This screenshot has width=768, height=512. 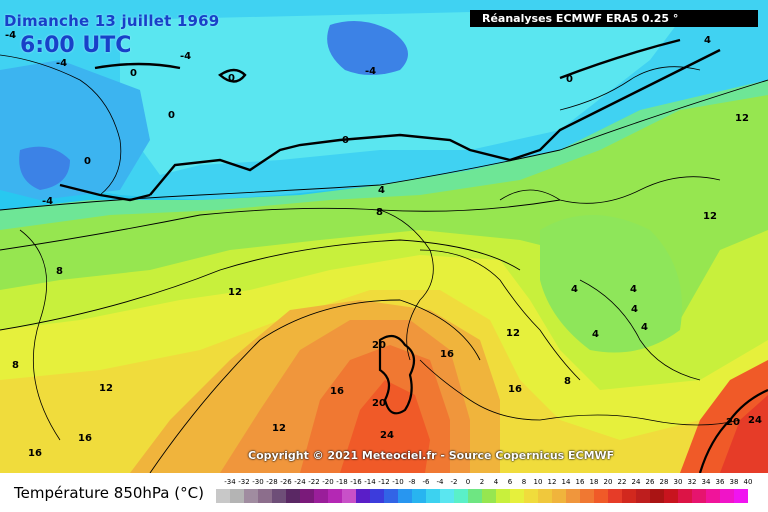 What do you see at coordinates (370, 482) in the screenshot?
I see `color-scale-tick: -14` at bounding box center [370, 482].